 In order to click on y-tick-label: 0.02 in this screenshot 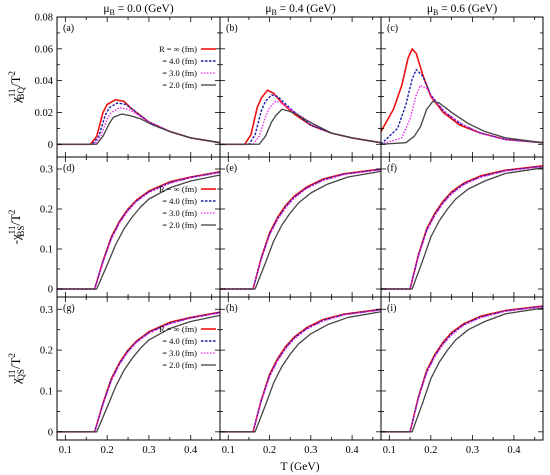, I will do `click(44, 113)`.